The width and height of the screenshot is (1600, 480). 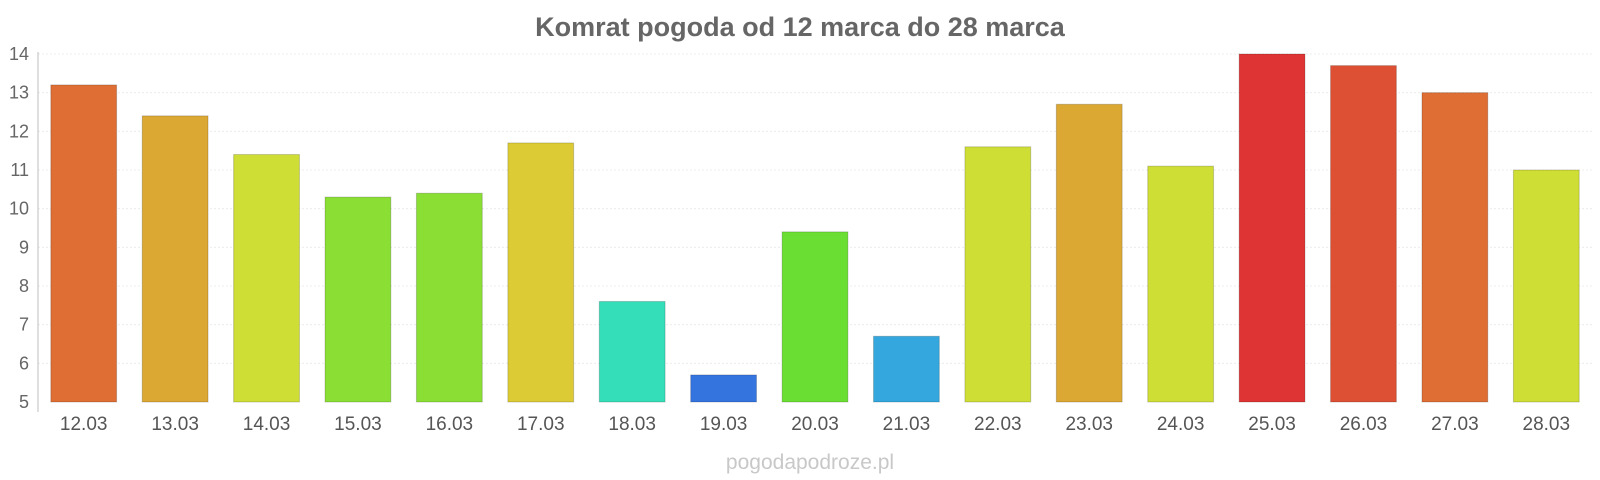 What do you see at coordinates (1089, 253) in the screenshot?
I see `bar-23.03` at bounding box center [1089, 253].